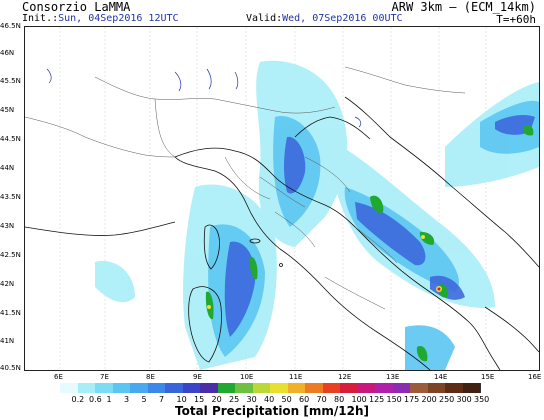 This screenshot has height=420, width=544. What do you see at coordinates (286, 399) in the screenshot?
I see `colorbar-tick-label: 50` at bounding box center [286, 399].